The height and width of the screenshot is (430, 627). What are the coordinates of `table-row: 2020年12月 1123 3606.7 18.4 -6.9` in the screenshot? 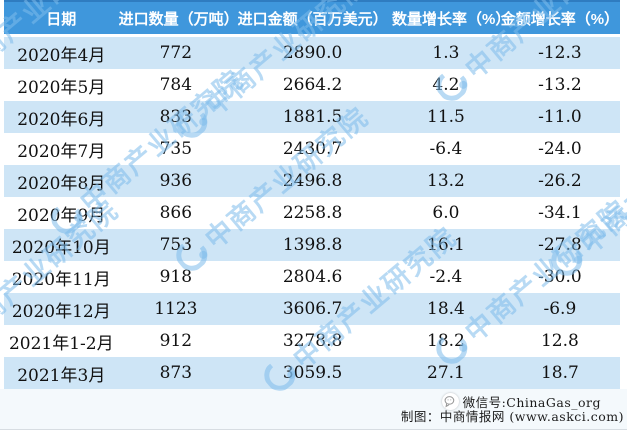 It's located at (312, 309).